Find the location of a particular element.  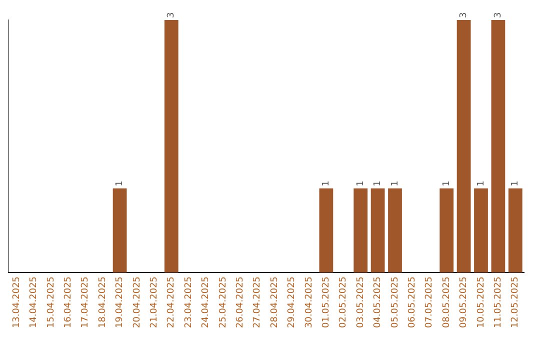

x-tick-label: 15.04.2025 is located at coordinates (51, 302).